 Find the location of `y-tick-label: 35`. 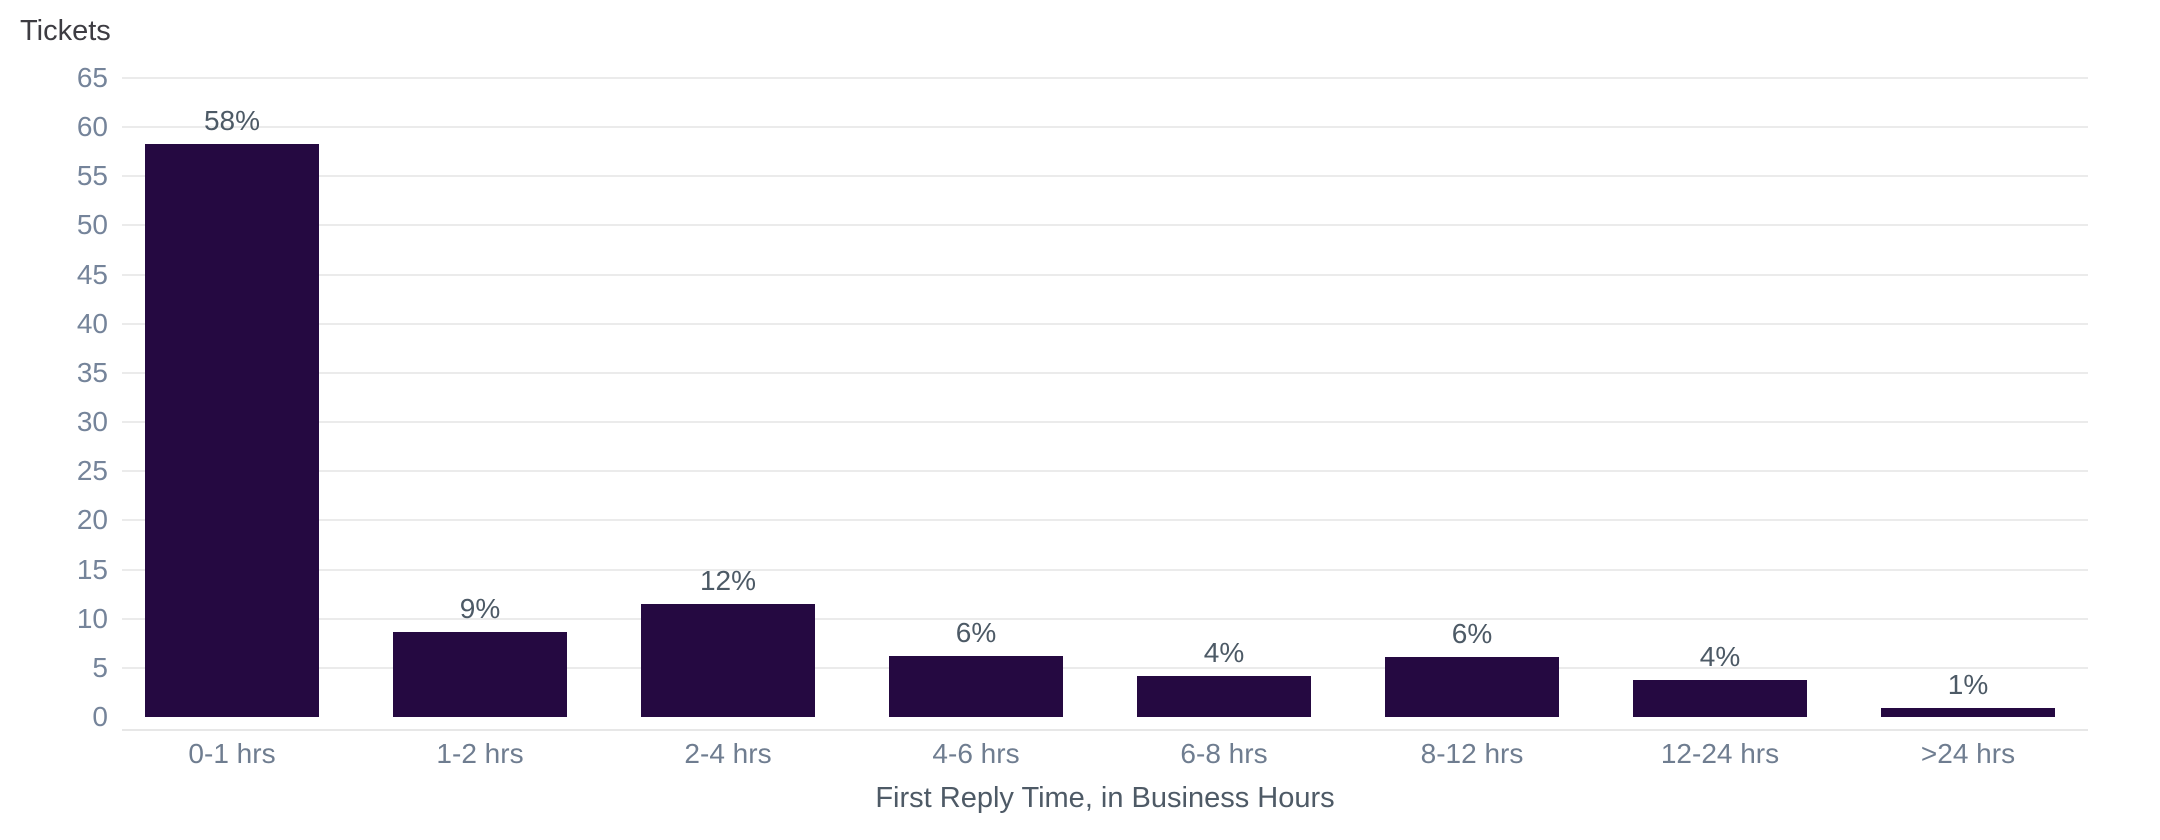

y-tick-label: 35 is located at coordinates (92, 372).